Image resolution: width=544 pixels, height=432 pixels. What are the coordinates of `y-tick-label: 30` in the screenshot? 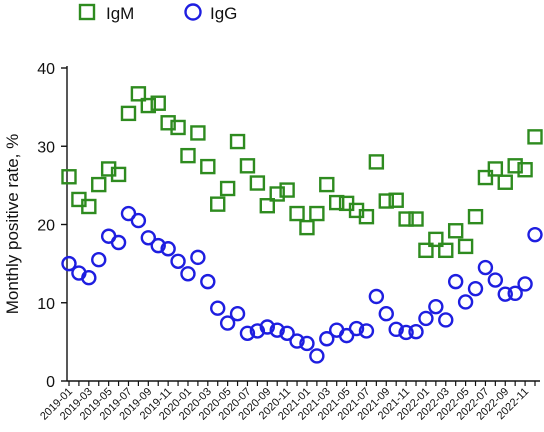 It's located at (46, 147).